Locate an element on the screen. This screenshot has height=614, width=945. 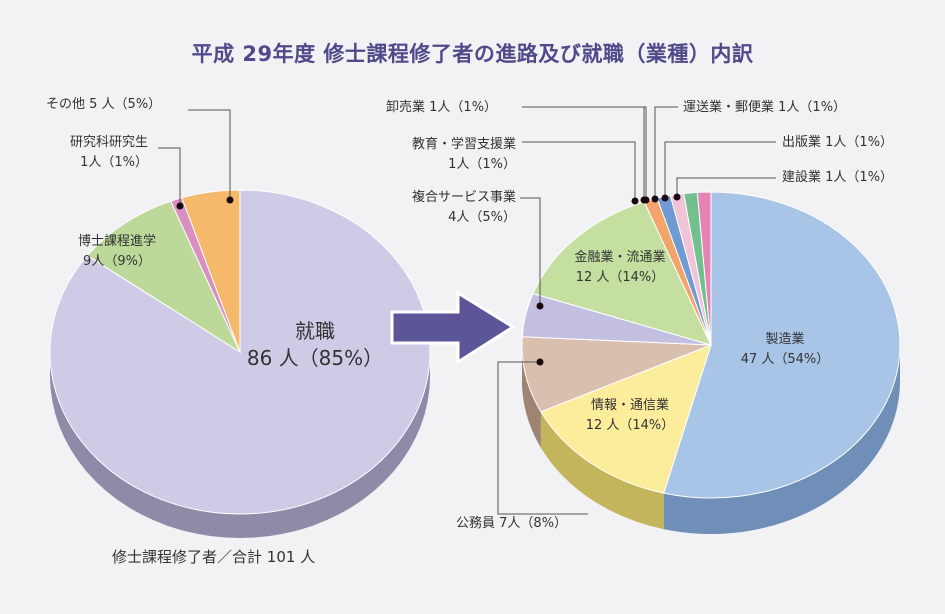
slice-label-wholesale: 卸売業 1人（1%） is located at coordinates (441, 108).